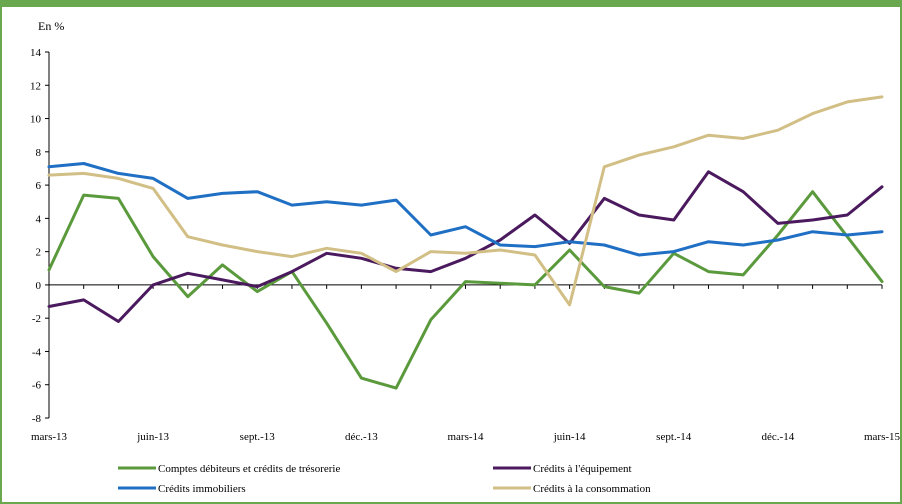 Image resolution: width=902 pixels, height=504 pixels. I want to click on x-tick-label: déc.-13, so click(361, 437).